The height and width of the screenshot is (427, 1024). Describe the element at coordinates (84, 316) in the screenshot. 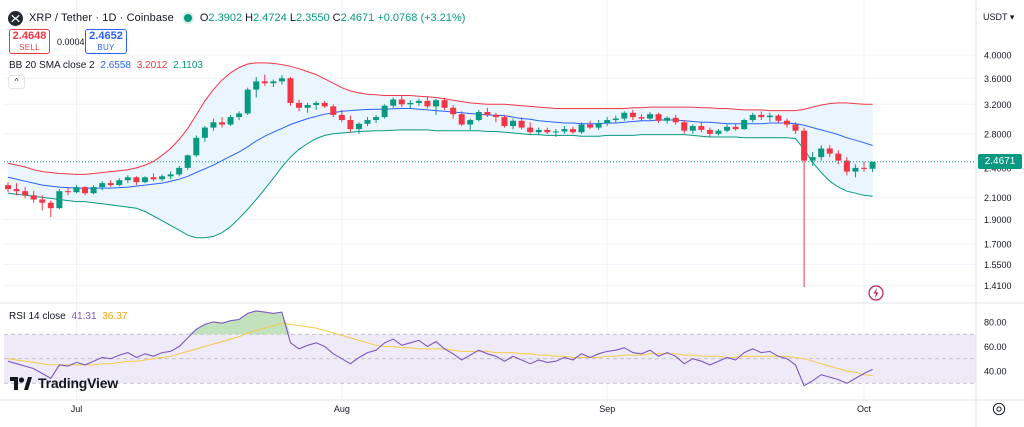

I see `rsi-value: 41.31` at that location.